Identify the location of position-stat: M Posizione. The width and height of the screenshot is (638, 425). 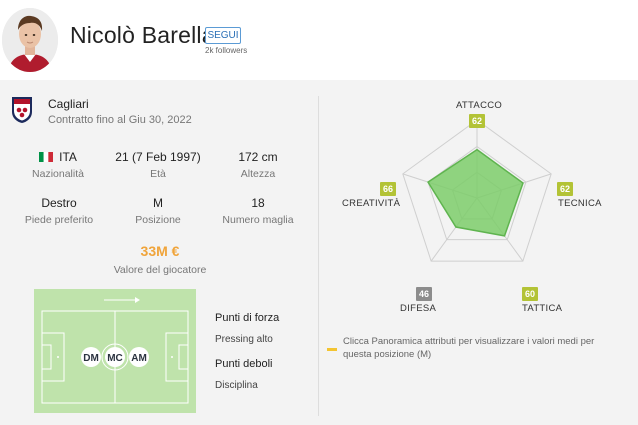
(158, 211).